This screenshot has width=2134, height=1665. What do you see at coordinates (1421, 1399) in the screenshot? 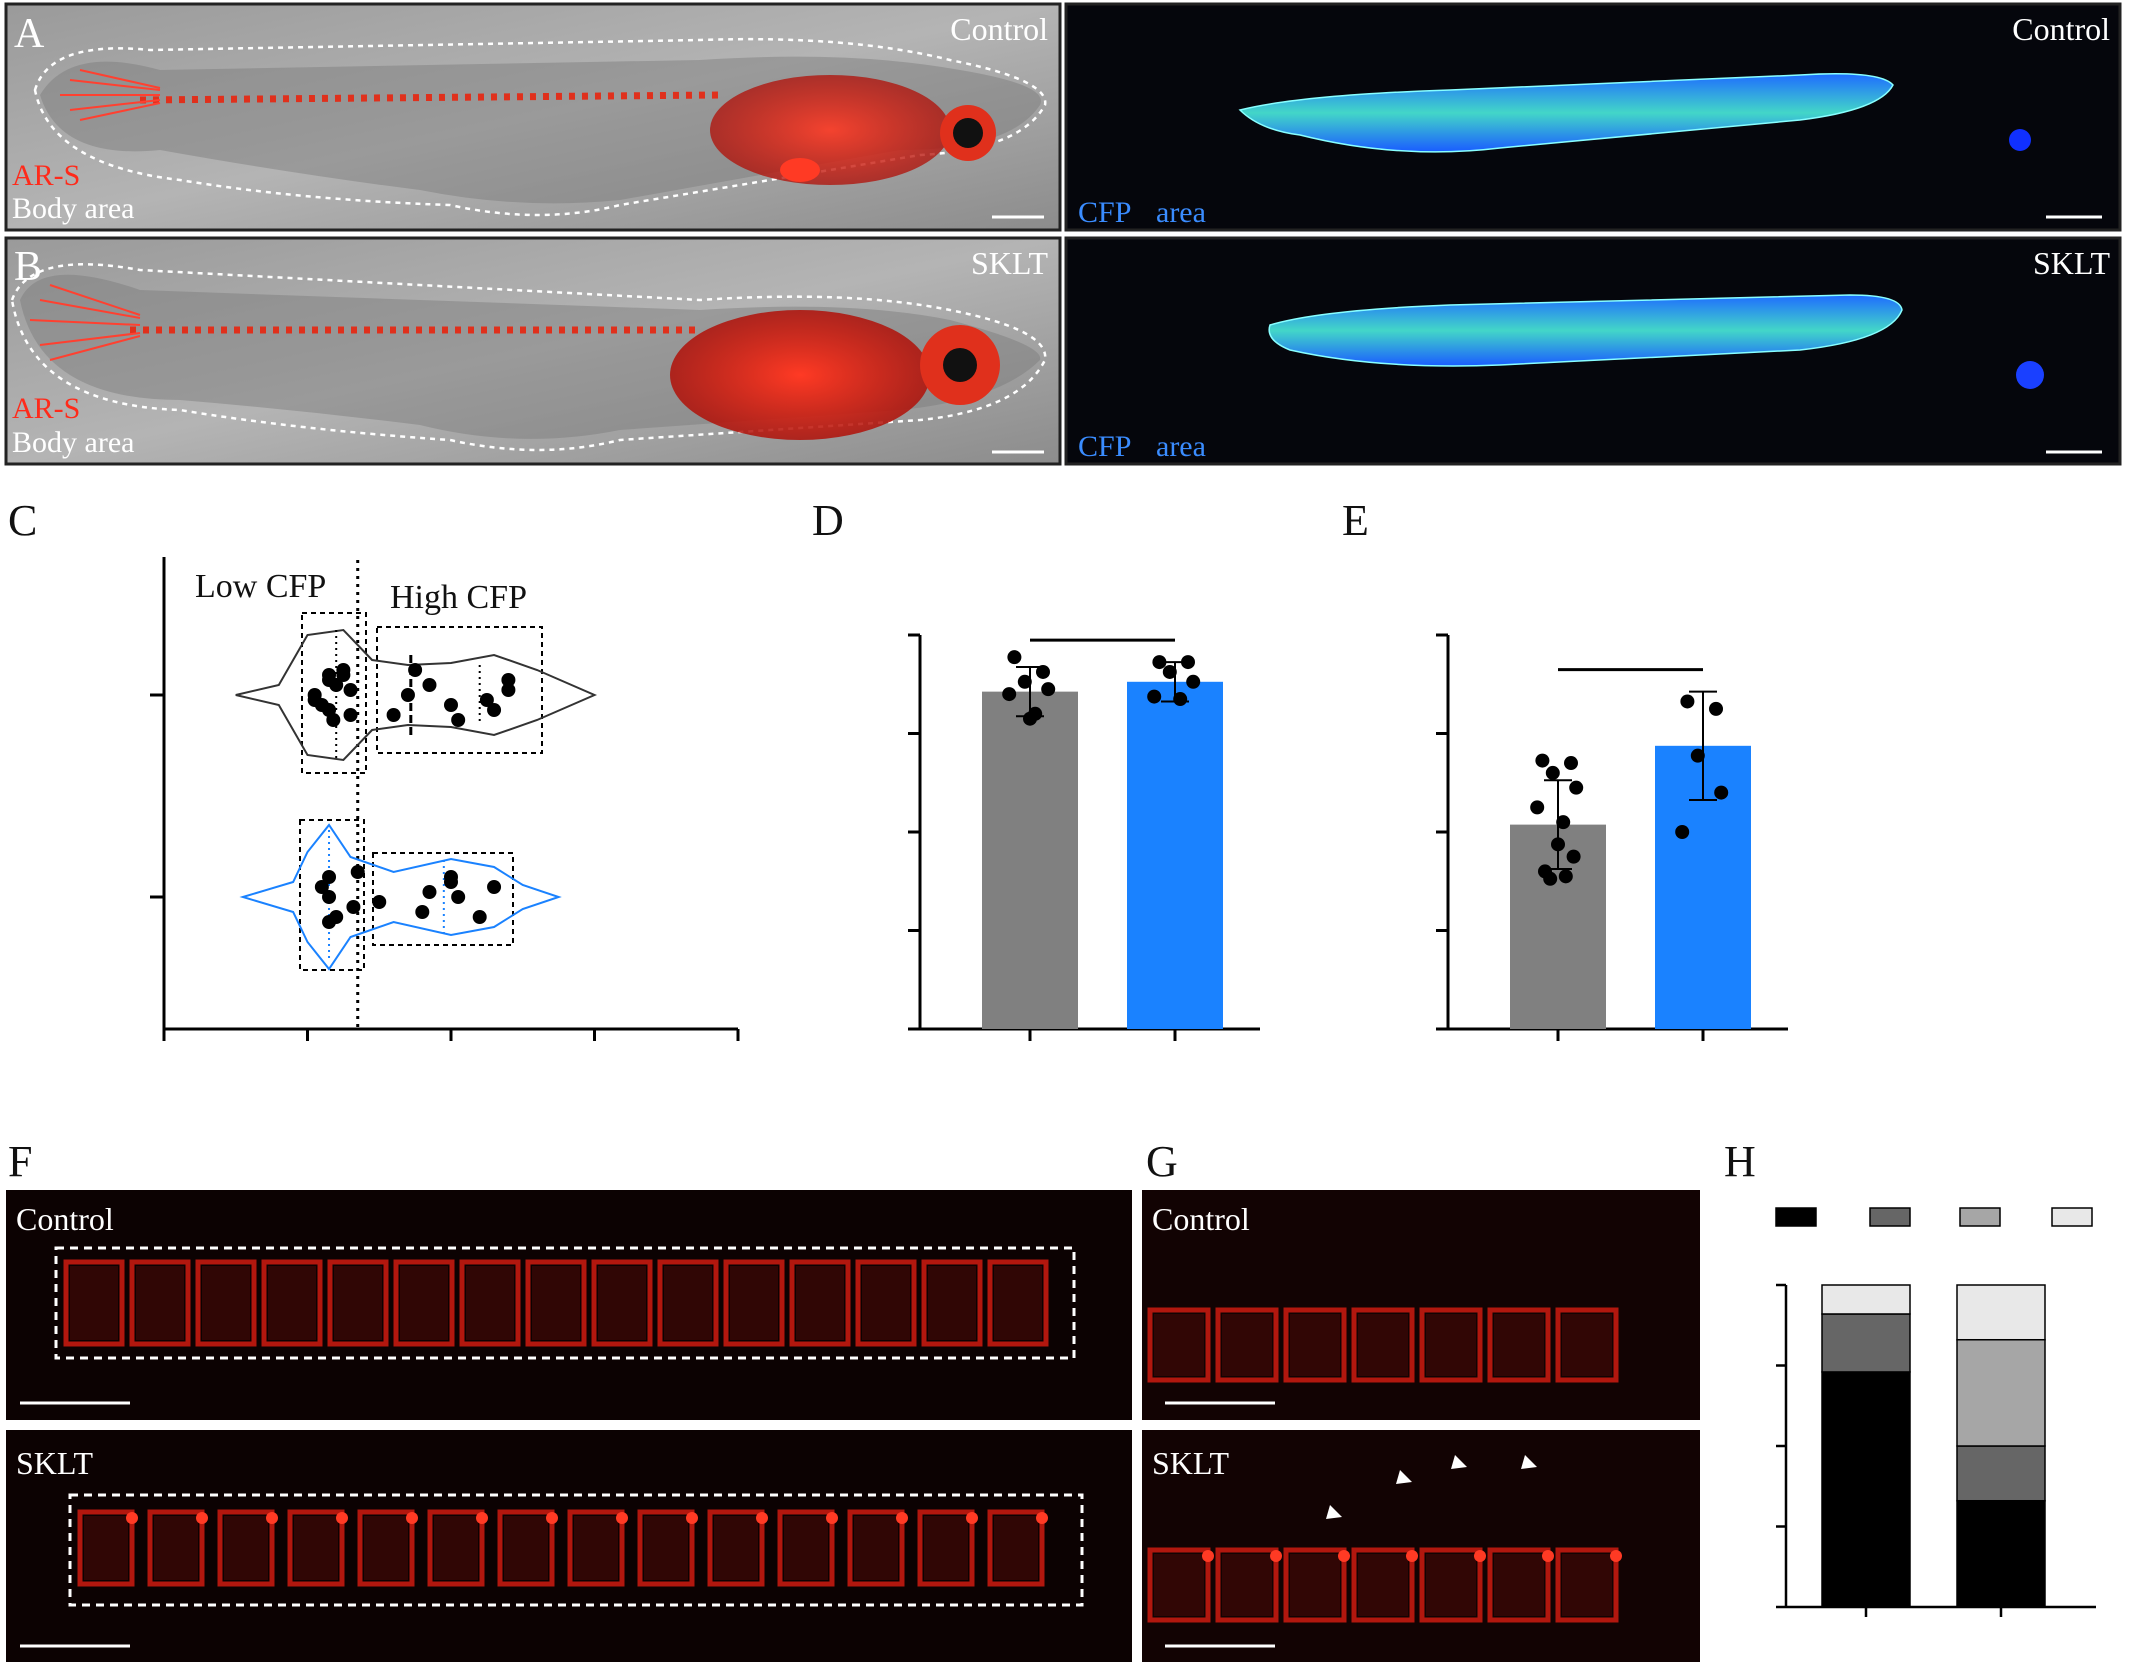
I see `panel-g: G Control SKLT` at bounding box center [1421, 1399].